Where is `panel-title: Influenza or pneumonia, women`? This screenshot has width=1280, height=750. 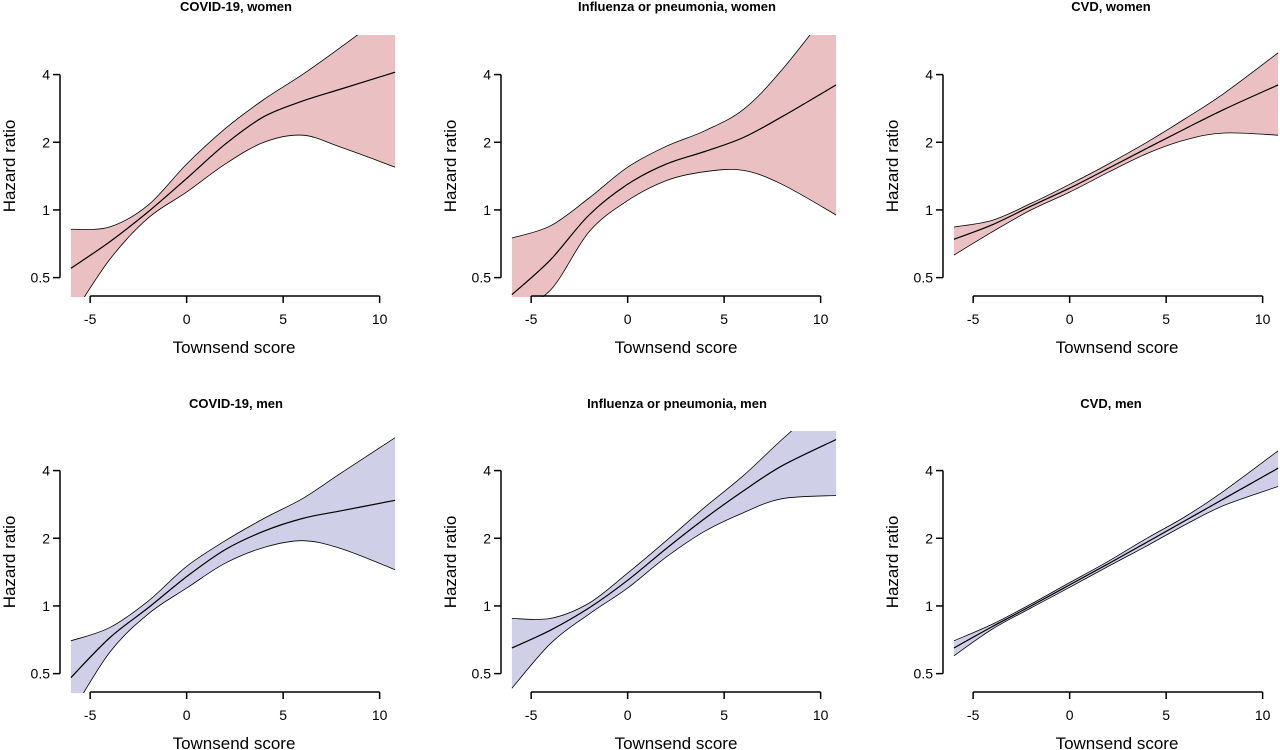 panel-title: Influenza or pneumonia, women is located at coordinates (677, 7).